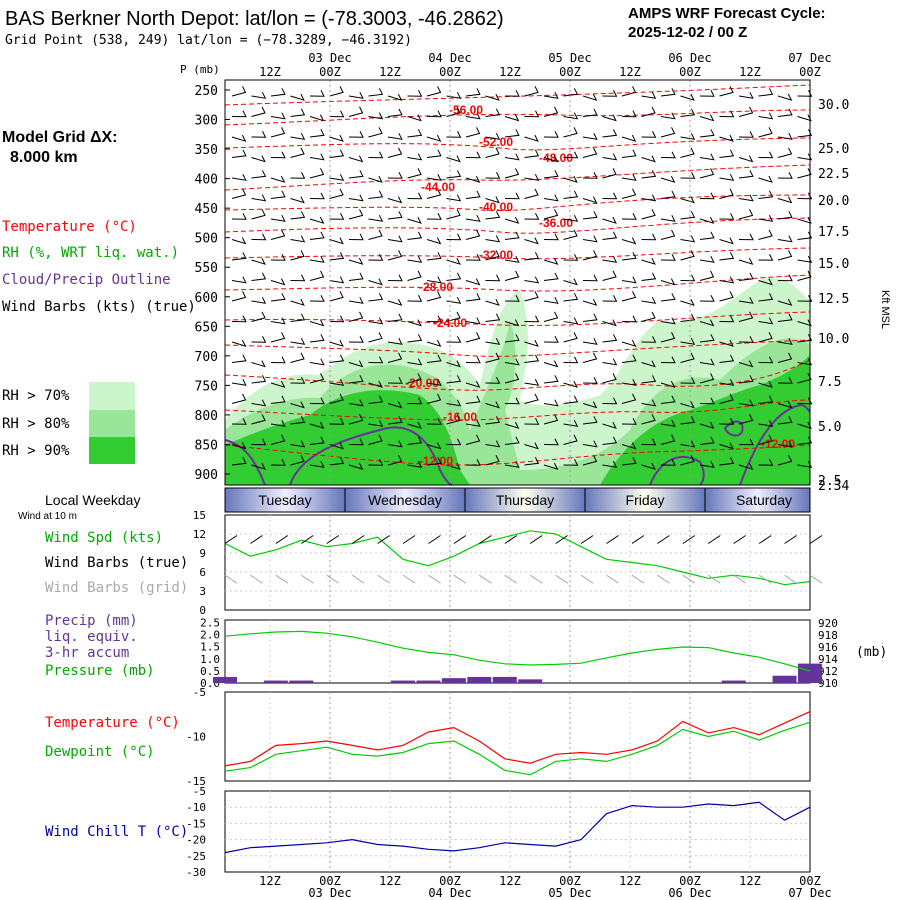 This screenshot has width=900, height=900. I want to click on pressure-tick-label: 918, so click(828, 635).